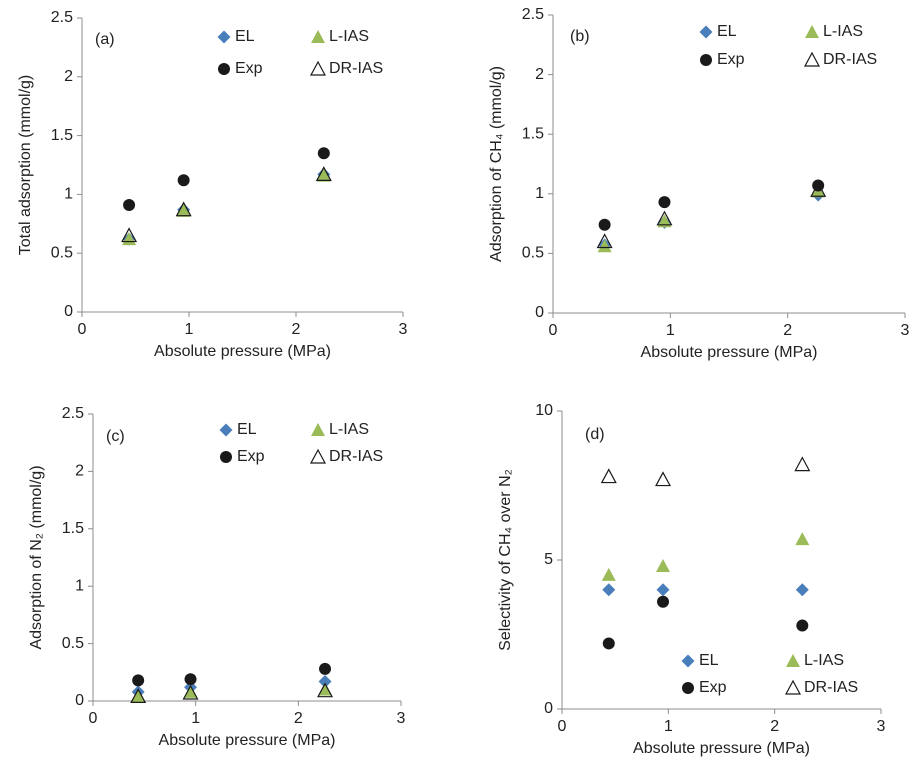 This screenshot has height=765, width=912. What do you see at coordinates (595, 434) in the screenshot?
I see `panel-label: (d)` at bounding box center [595, 434].